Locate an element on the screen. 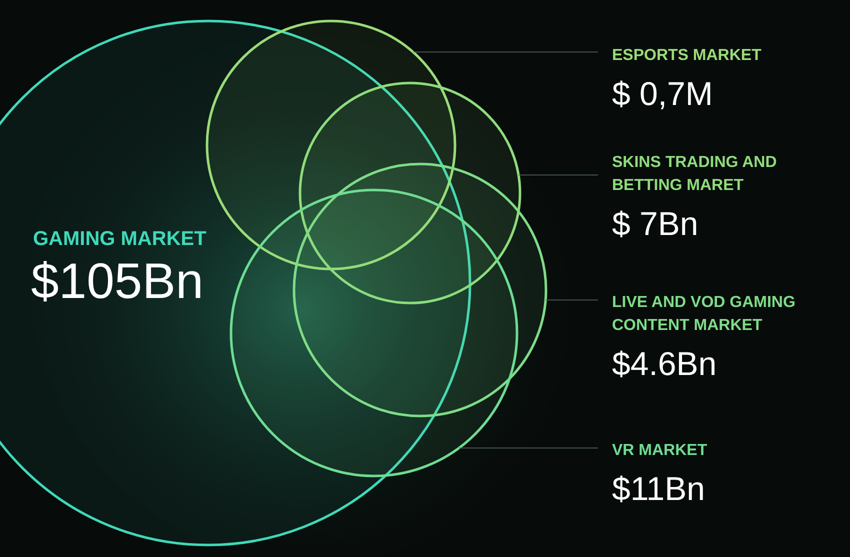  category-label: SKINS TRADING AND BETTING MARET is located at coordinates (694, 174).